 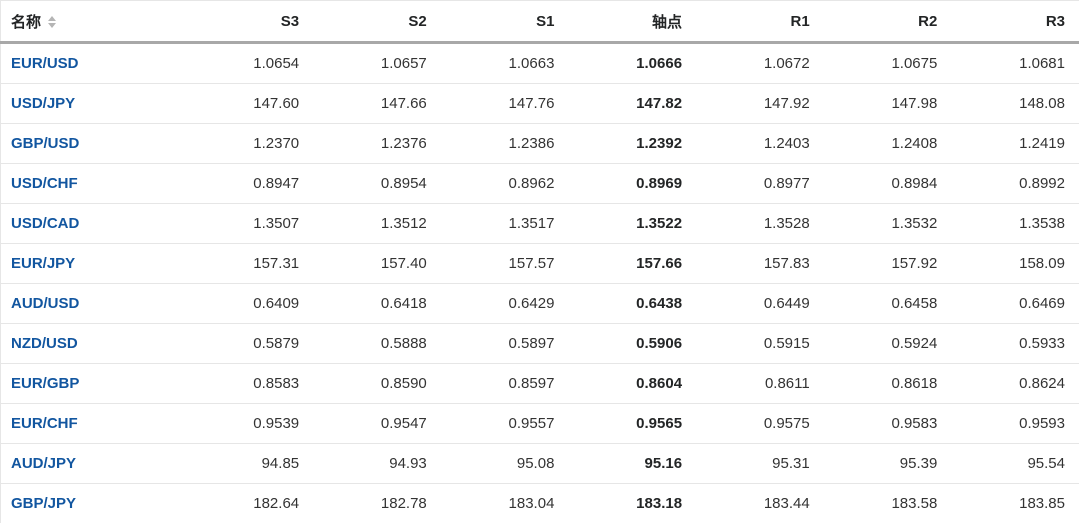 What do you see at coordinates (93, 224) in the screenshot?
I see `pair-name-cell: USD/CAD` at bounding box center [93, 224].